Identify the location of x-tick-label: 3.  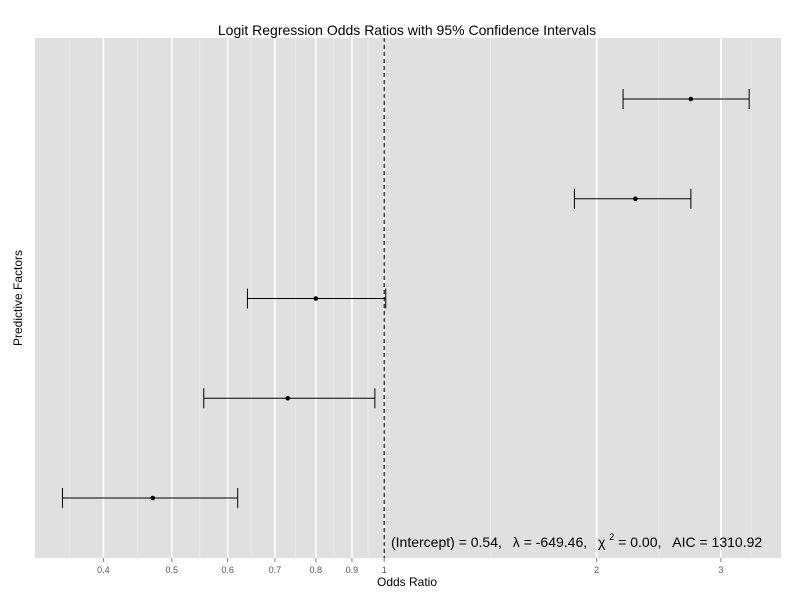
(720, 570).